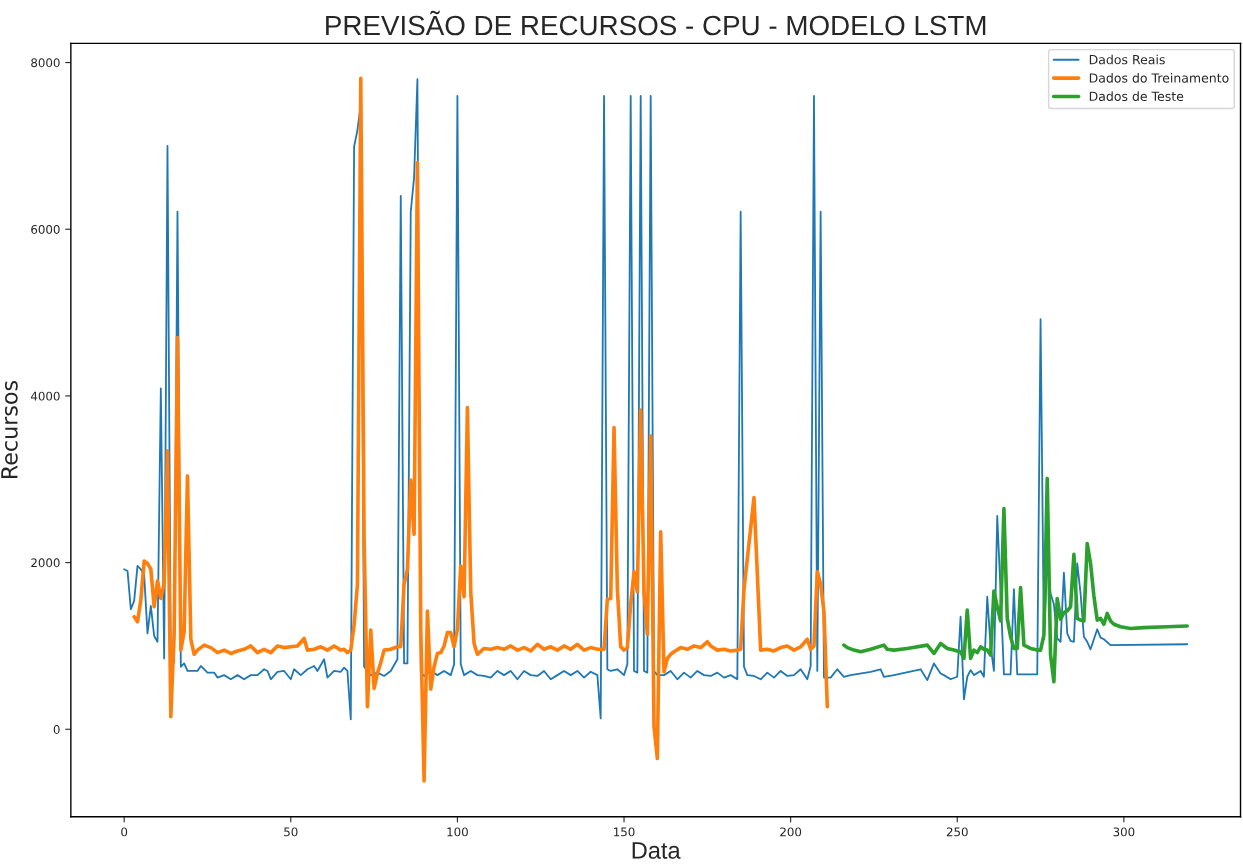 This screenshot has height=868, width=1243. I want to click on y-tick-label: 2000, so click(45, 563).